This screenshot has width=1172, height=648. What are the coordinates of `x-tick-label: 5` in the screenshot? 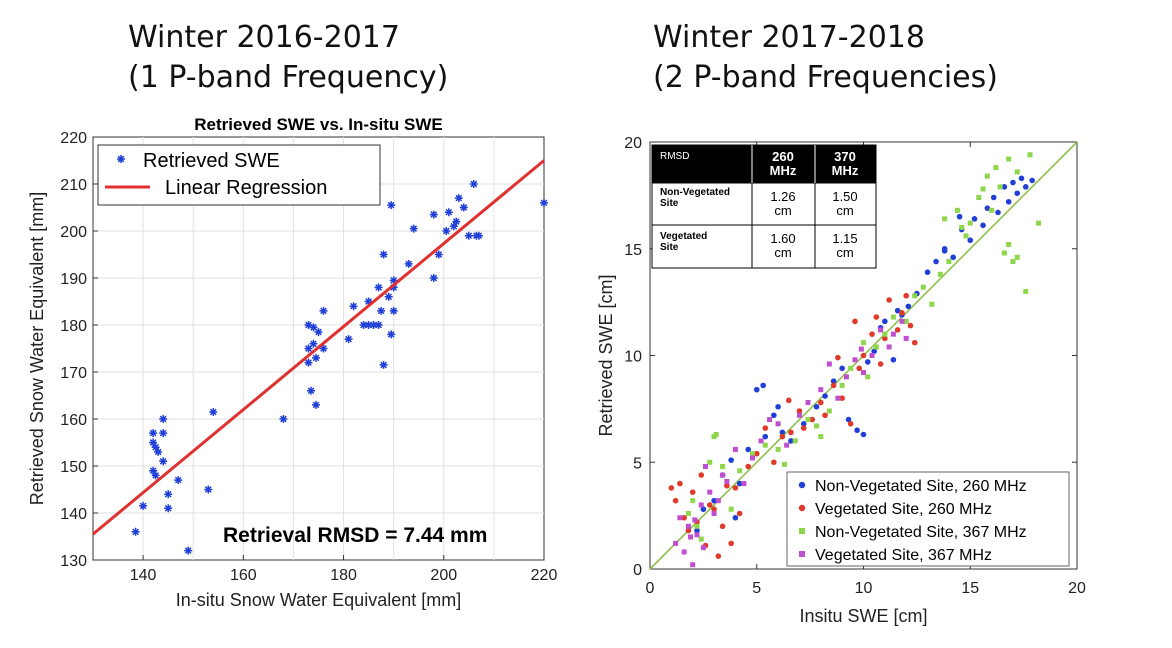 It's located at (756, 588).